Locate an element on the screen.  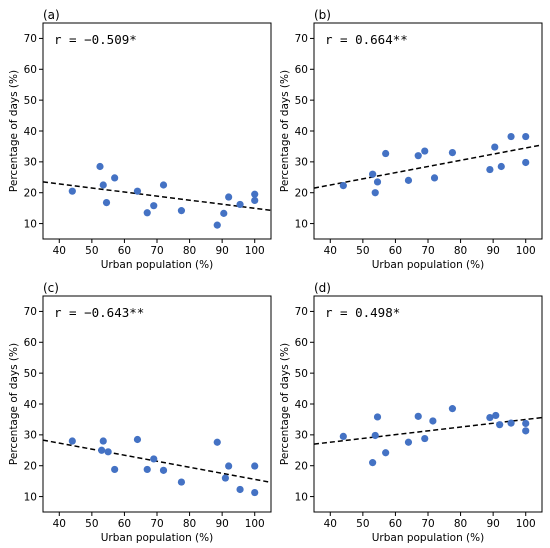
panel-label: (d) is located at coordinates (322, 288).